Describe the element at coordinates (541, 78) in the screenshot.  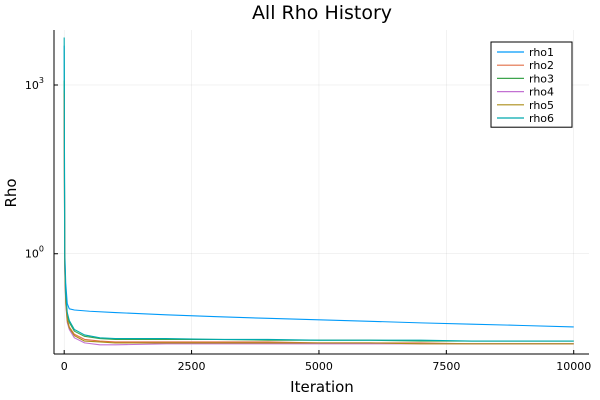
I see `legend-label-rho3: rho3` at that location.